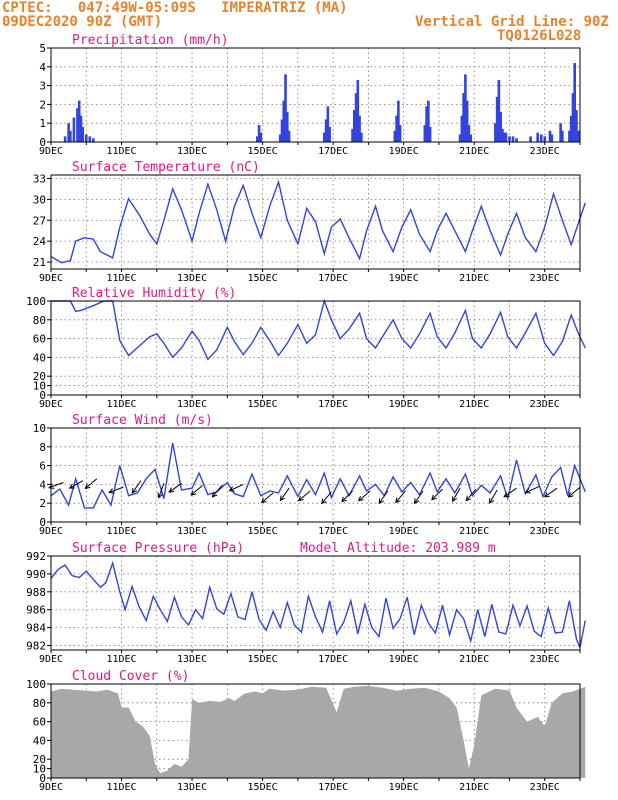 This screenshot has height=800, width=618. What do you see at coordinates (40, 241) in the screenshot?
I see `y-tick-label: 24` at bounding box center [40, 241].